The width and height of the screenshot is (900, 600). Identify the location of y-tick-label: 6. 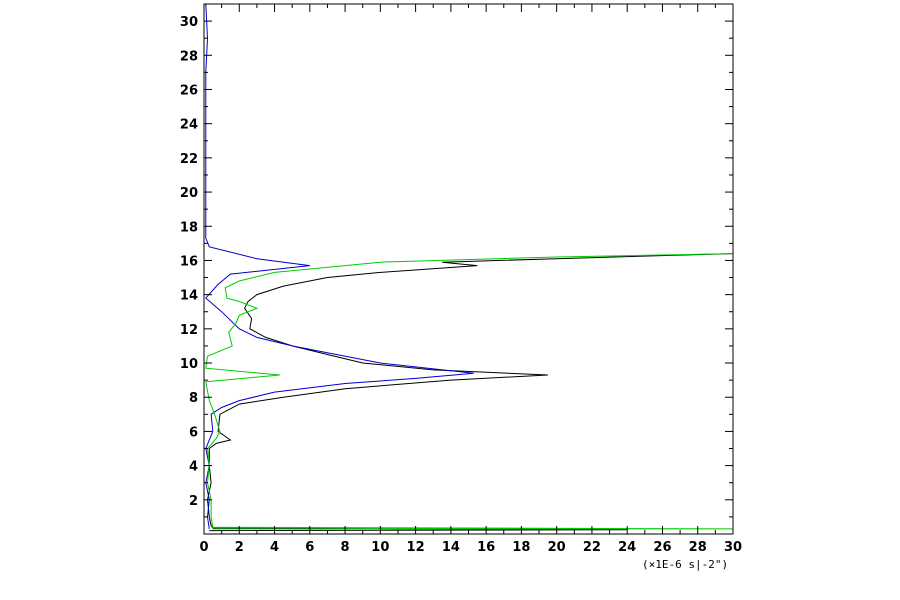
(193, 432).